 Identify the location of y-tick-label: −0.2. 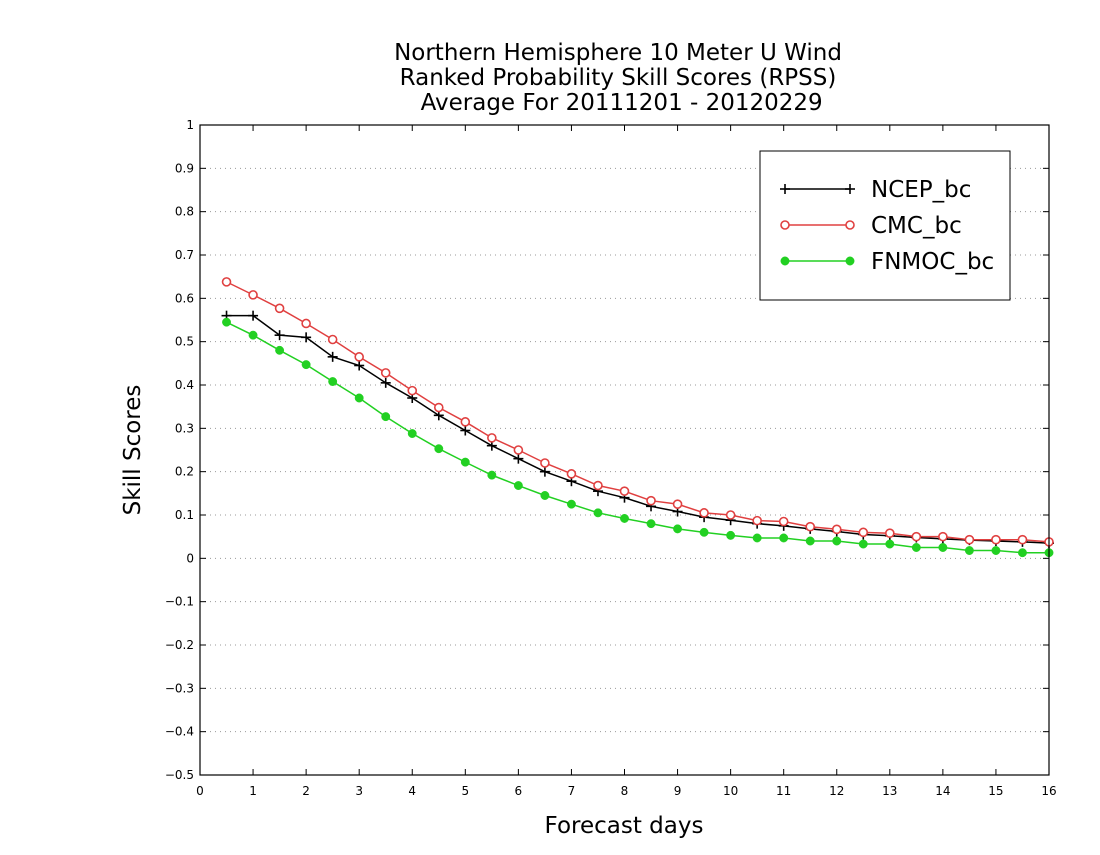
(179, 645).